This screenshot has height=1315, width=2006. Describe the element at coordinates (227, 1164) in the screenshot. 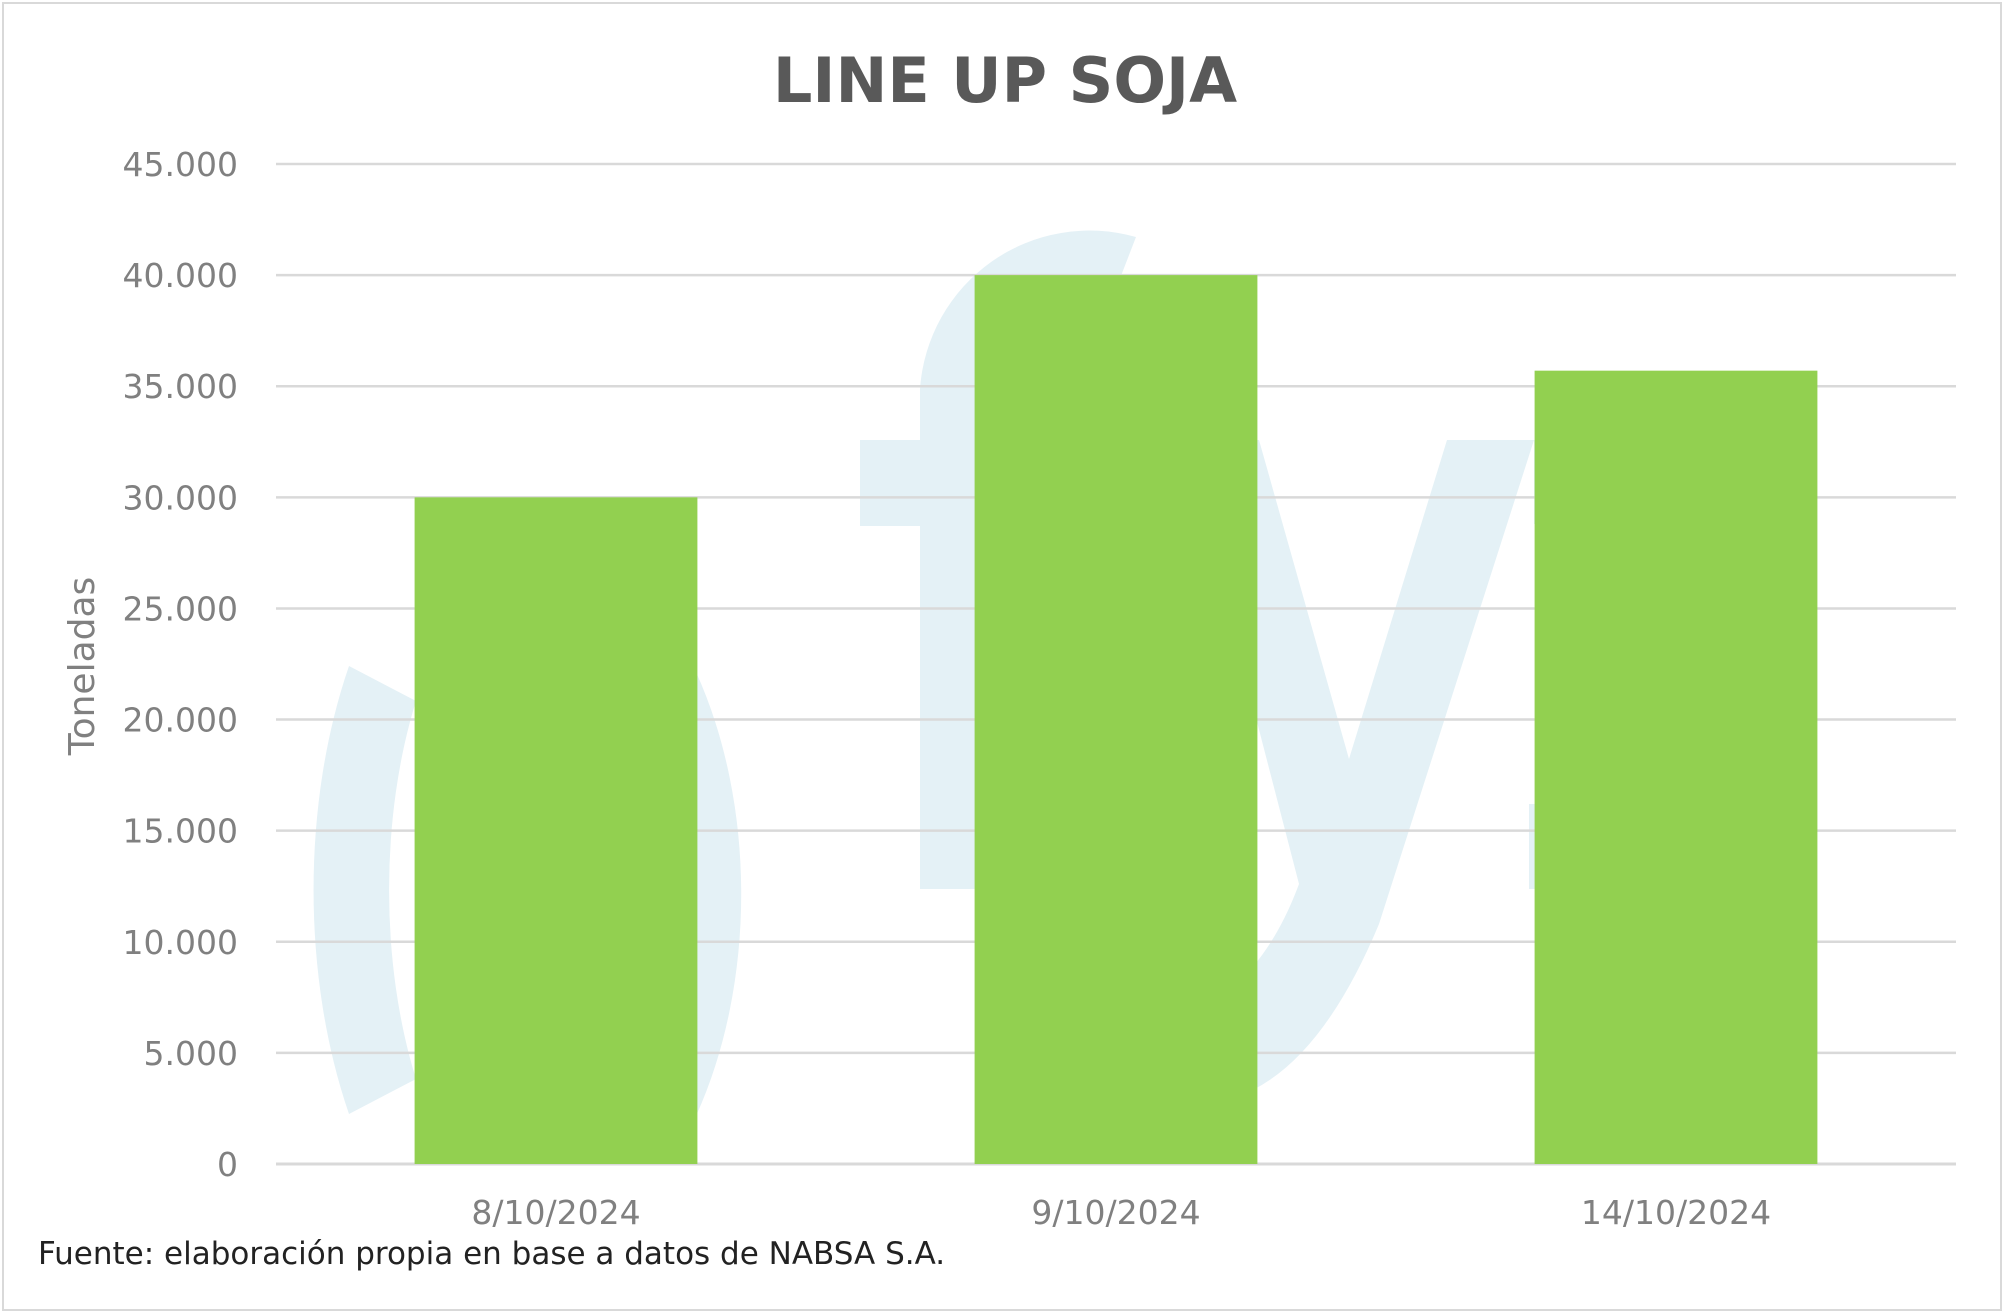

I see `y-tick-label: 0` at that location.